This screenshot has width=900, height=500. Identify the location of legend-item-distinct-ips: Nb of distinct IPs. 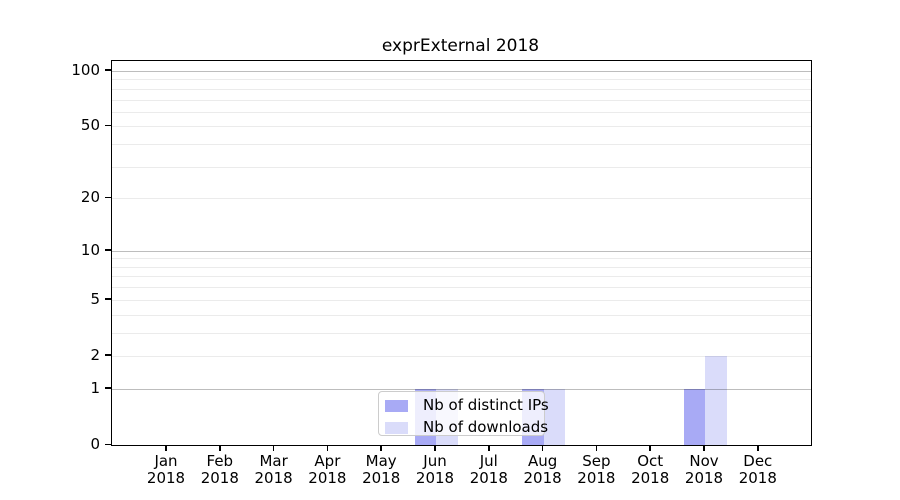
(467, 405).